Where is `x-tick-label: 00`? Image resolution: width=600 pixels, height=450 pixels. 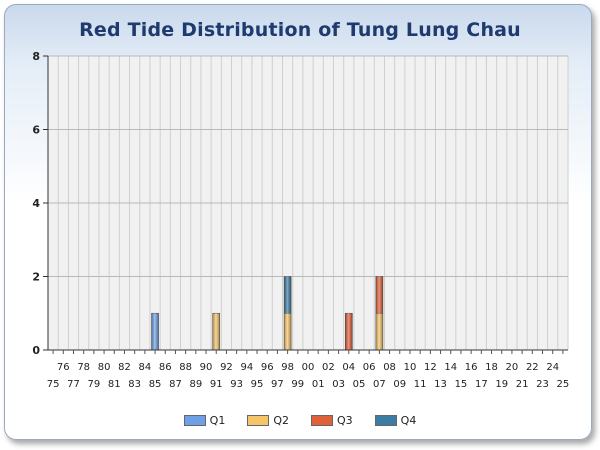 x-tick-label: 00 is located at coordinates (308, 367).